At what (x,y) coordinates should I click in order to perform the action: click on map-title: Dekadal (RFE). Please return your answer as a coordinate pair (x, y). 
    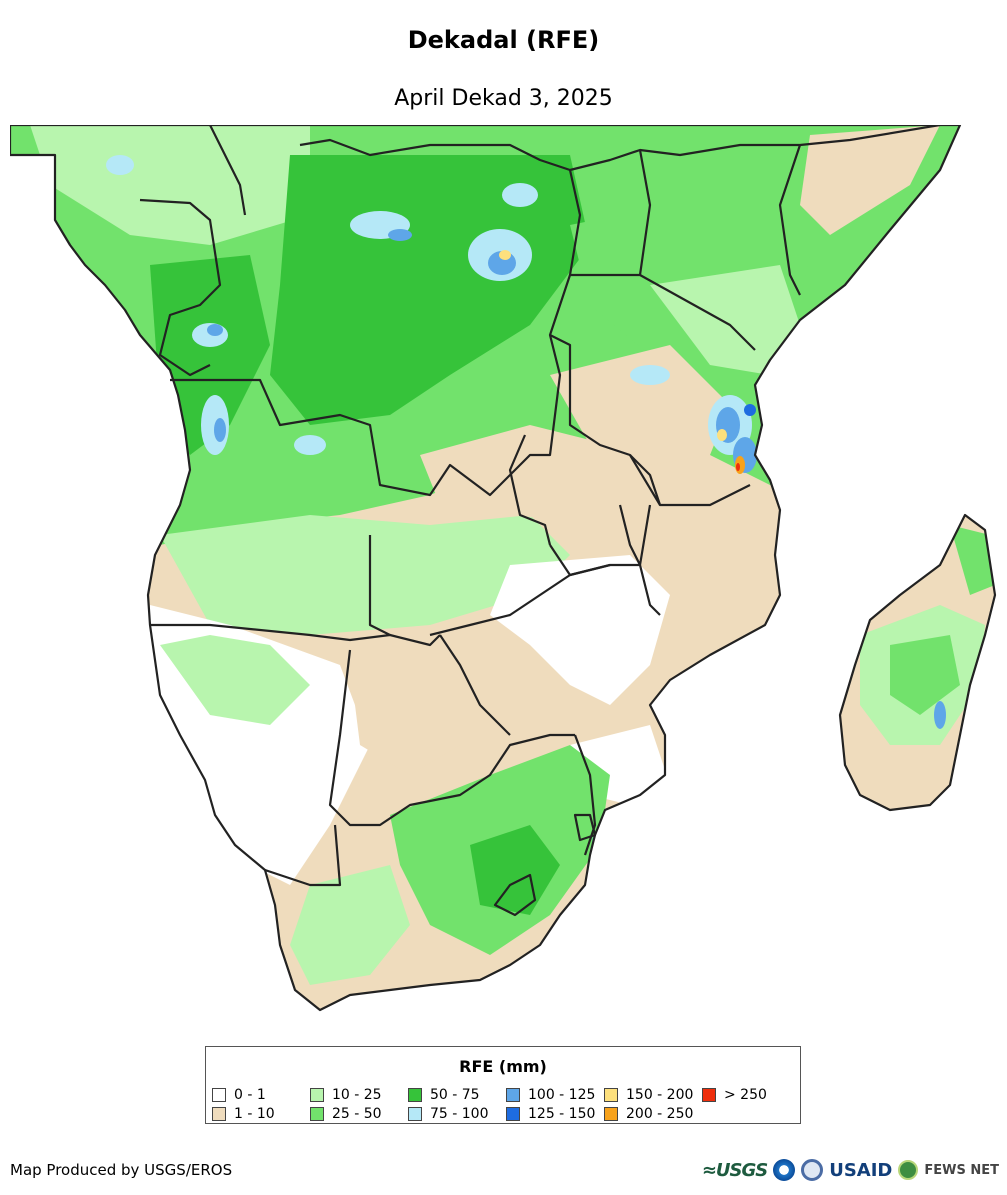
    Looking at the image, I should click on (503, 40).